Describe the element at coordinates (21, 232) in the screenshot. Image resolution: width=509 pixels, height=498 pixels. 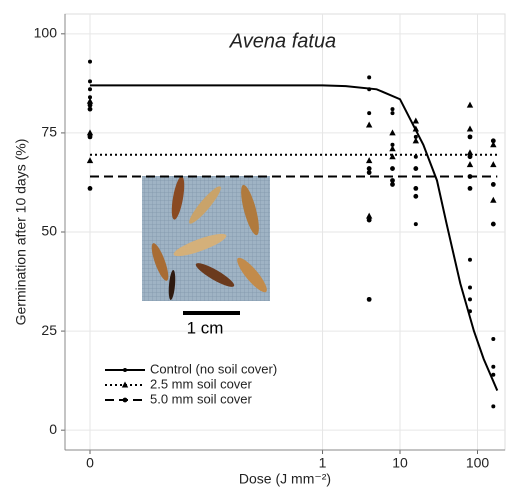
I see `y-axis-label: Germination after 10 days (%)` at that location.